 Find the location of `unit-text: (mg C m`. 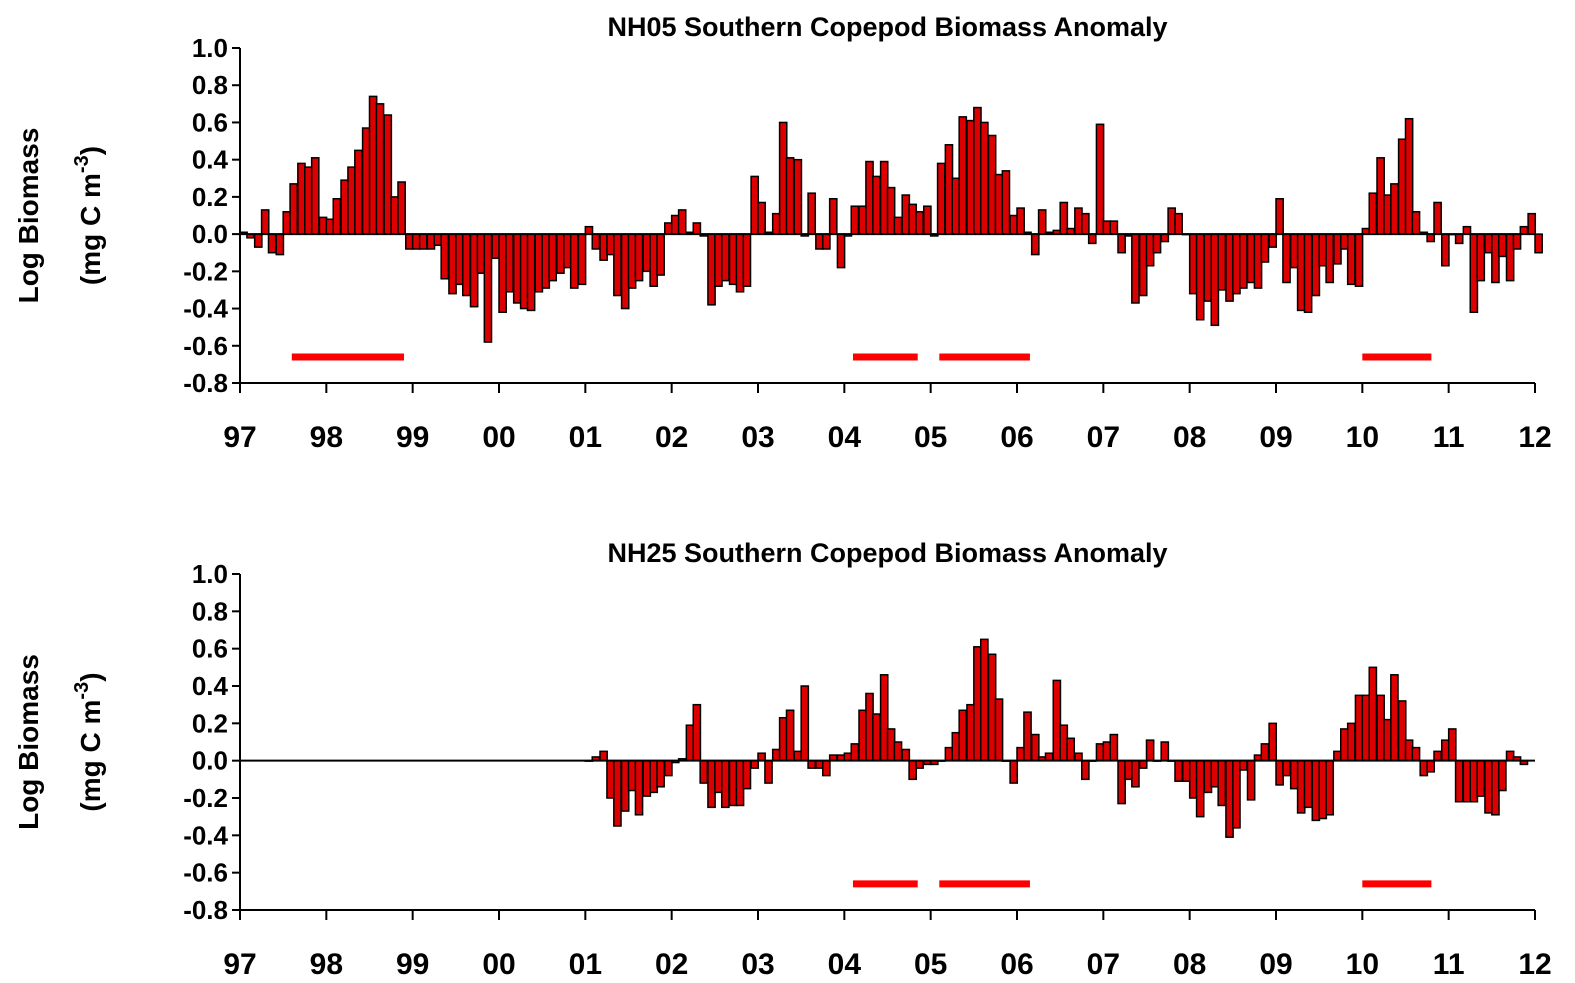

unit-text: (mg C m is located at coordinates (90, 229).